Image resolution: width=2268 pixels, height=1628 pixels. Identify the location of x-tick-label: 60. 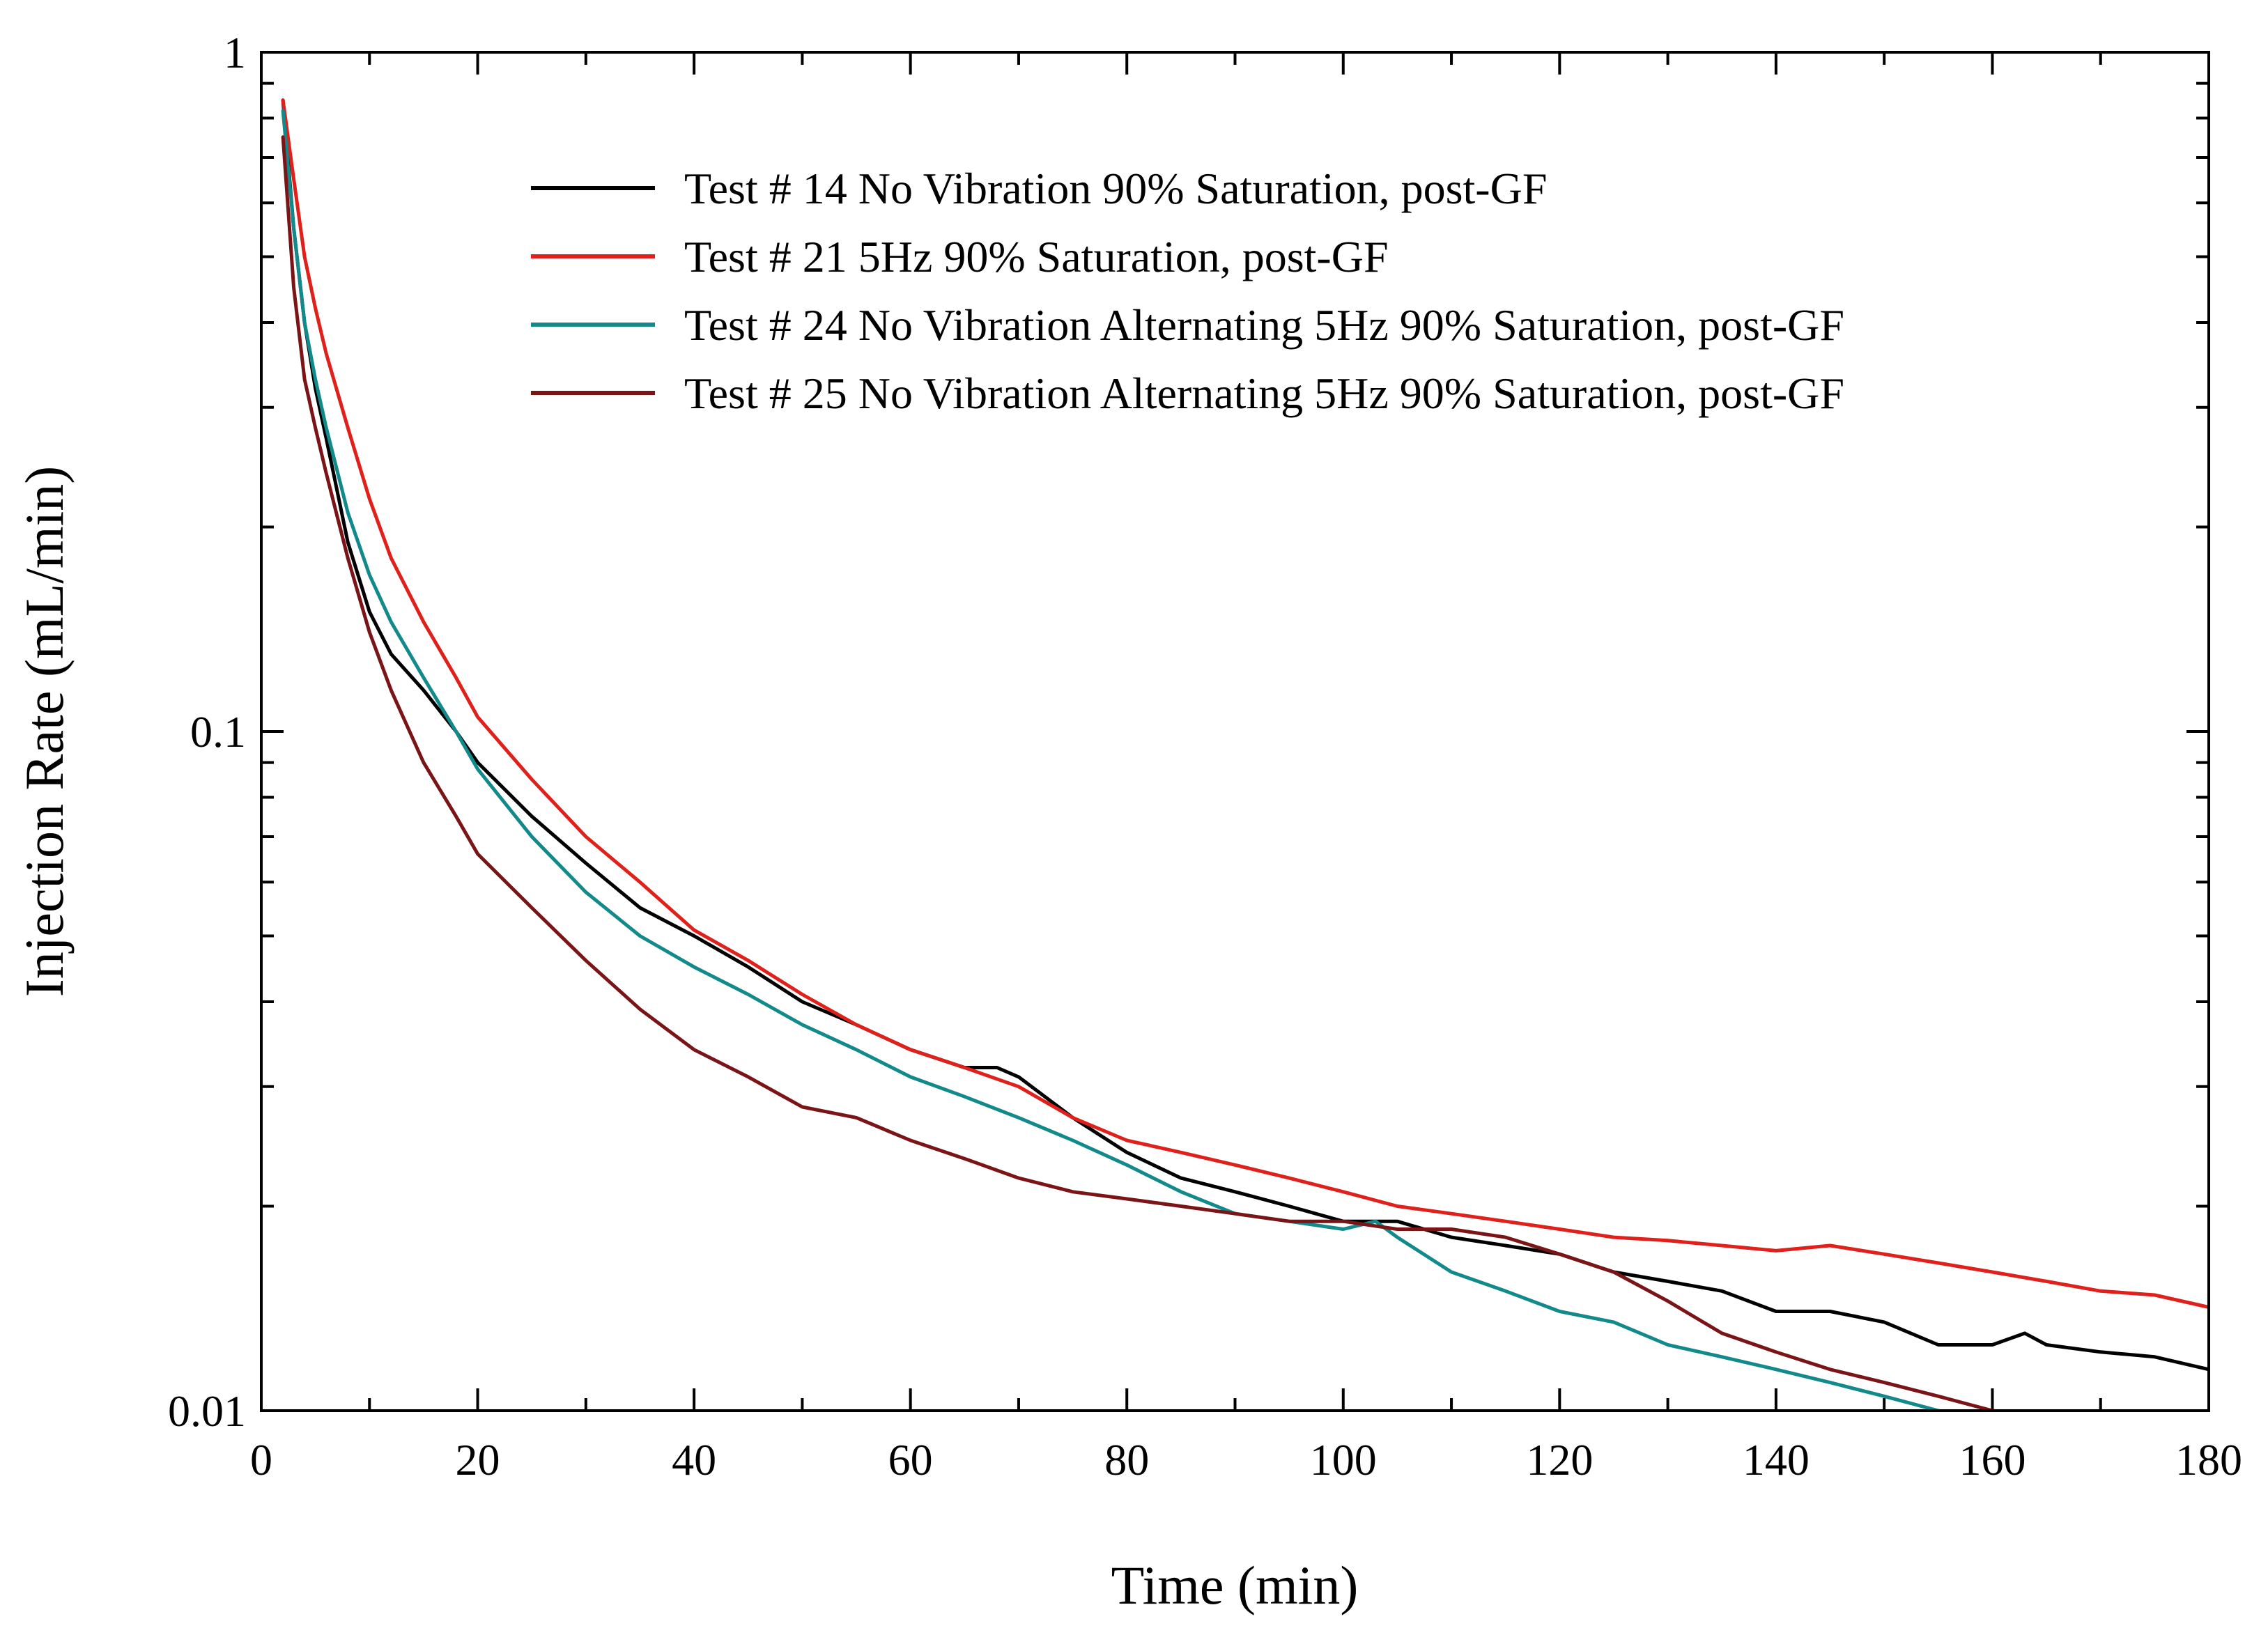
(910, 1460).